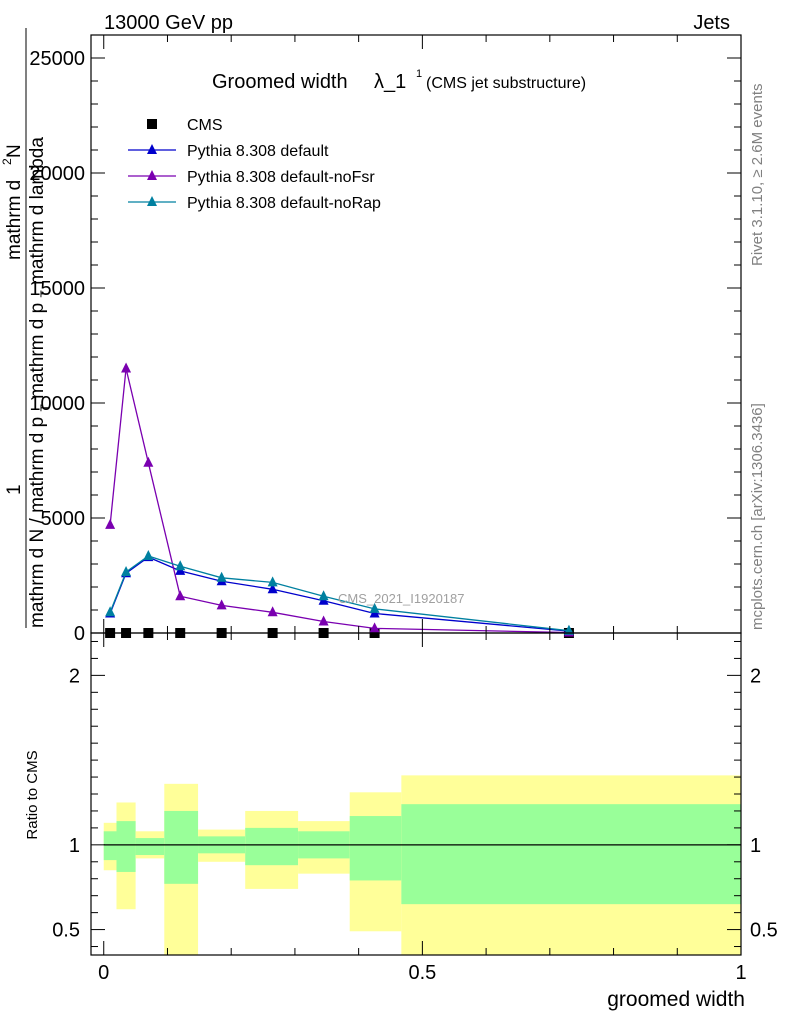 This screenshot has width=786, height=1024. I want to click on ratio-y-tick-label-left: 1, so click(74, 846).